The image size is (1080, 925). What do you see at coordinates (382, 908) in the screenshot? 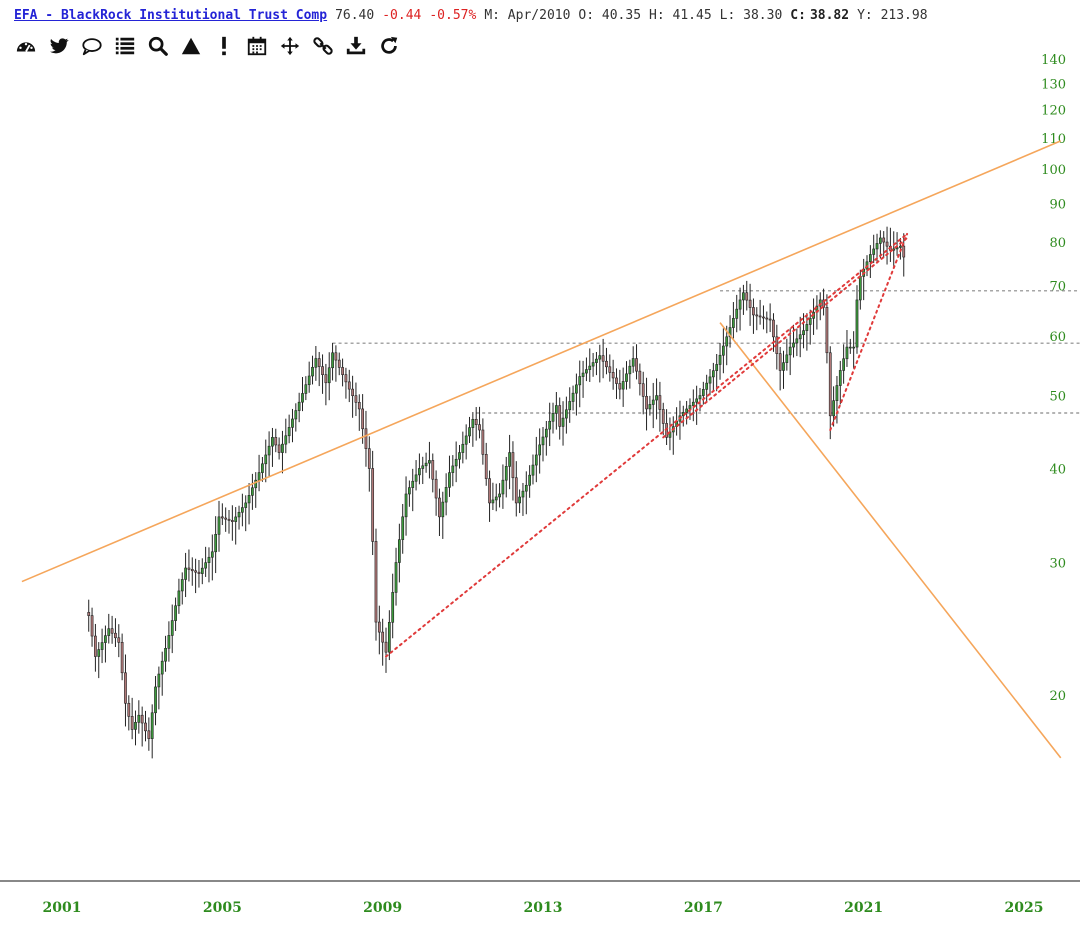
I see `x-tick-label: 2009` at bounding box center [382, 908].